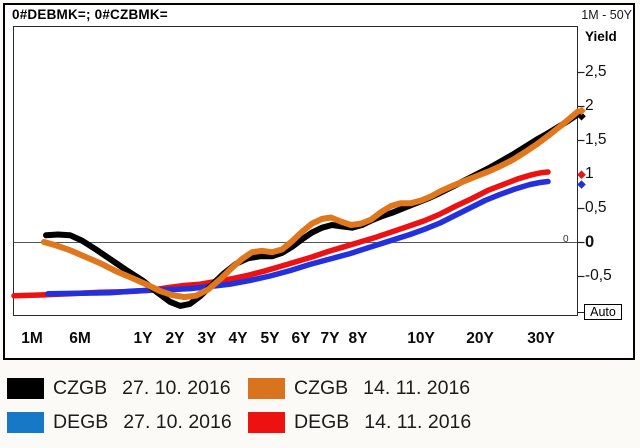 This screenshot has height=448, width=640. Describe the element at coordinates (581, 174) in the screenshot. I see `end-marker-degb-14-11-2016` at that location.